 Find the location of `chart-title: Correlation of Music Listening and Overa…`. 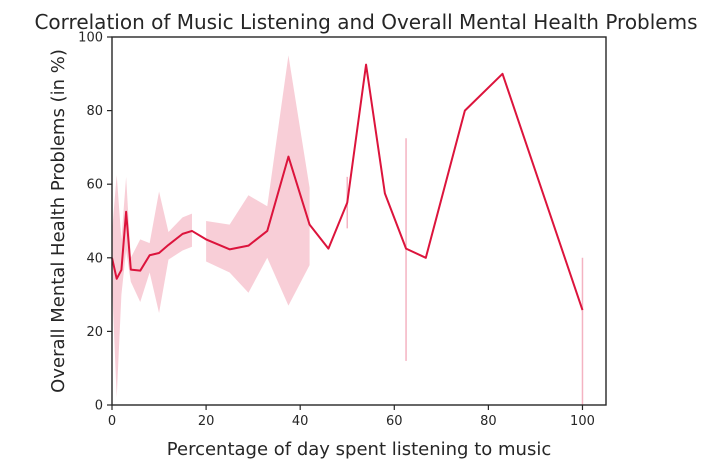

chart-title: Correlation of Music Listening and Overa… is located at coordinates (365, 22).